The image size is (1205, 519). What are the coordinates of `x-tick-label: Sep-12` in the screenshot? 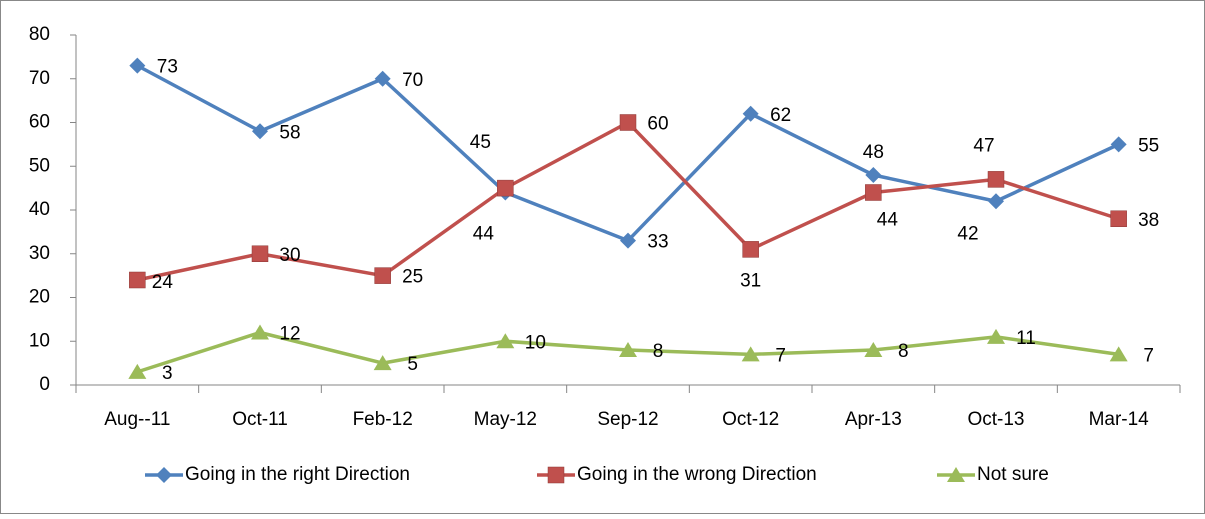 It's located at (627, 419).